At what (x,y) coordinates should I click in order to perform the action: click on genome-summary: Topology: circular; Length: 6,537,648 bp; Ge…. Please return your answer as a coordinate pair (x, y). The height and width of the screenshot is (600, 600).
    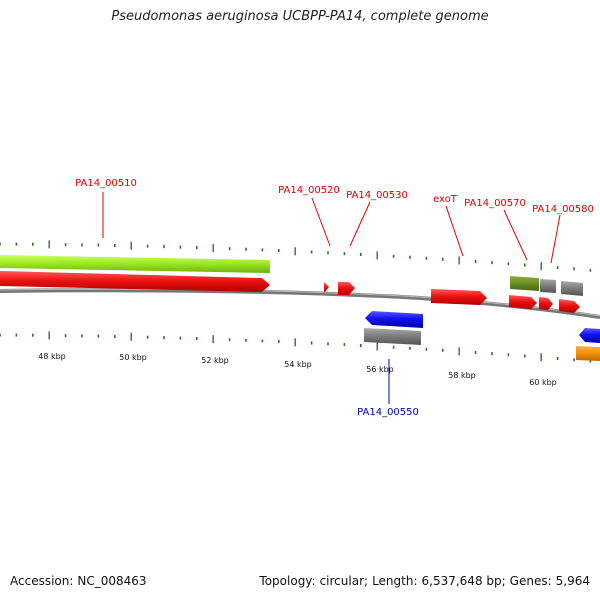
    Looking at the image, I should click on (424, 581).